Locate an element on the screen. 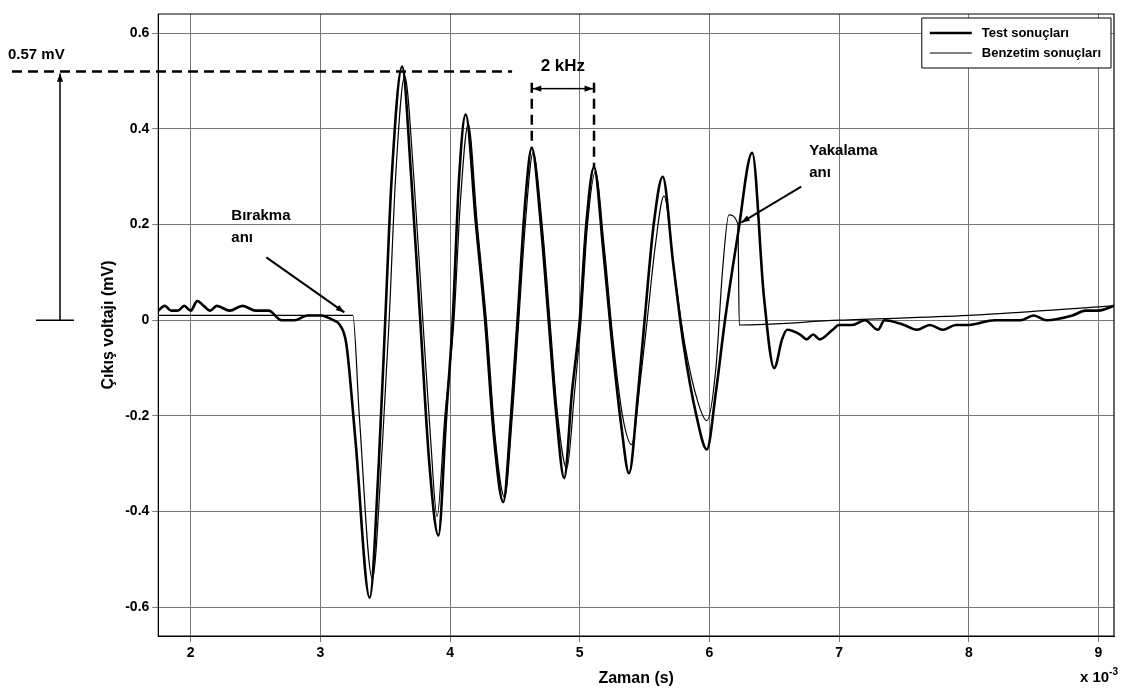 This screenshot has width=1122, height=696. legend-label: Test sonuçları is located at coordinates (1025, 32).